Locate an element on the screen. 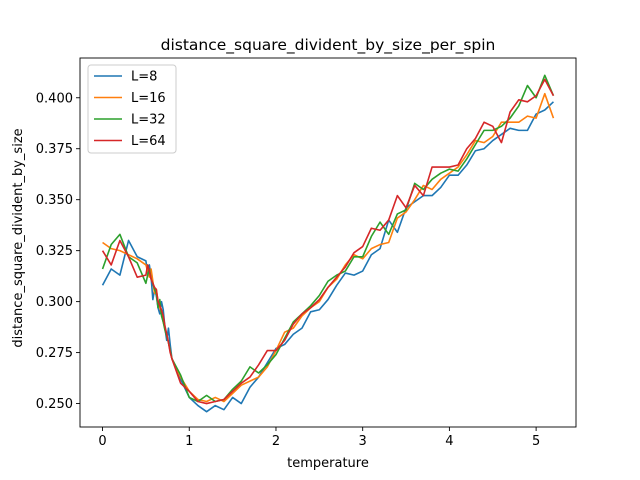 This screenshot has width=640, height=480. y-tick-label: 0.400 is located at coordinates (54, 98).